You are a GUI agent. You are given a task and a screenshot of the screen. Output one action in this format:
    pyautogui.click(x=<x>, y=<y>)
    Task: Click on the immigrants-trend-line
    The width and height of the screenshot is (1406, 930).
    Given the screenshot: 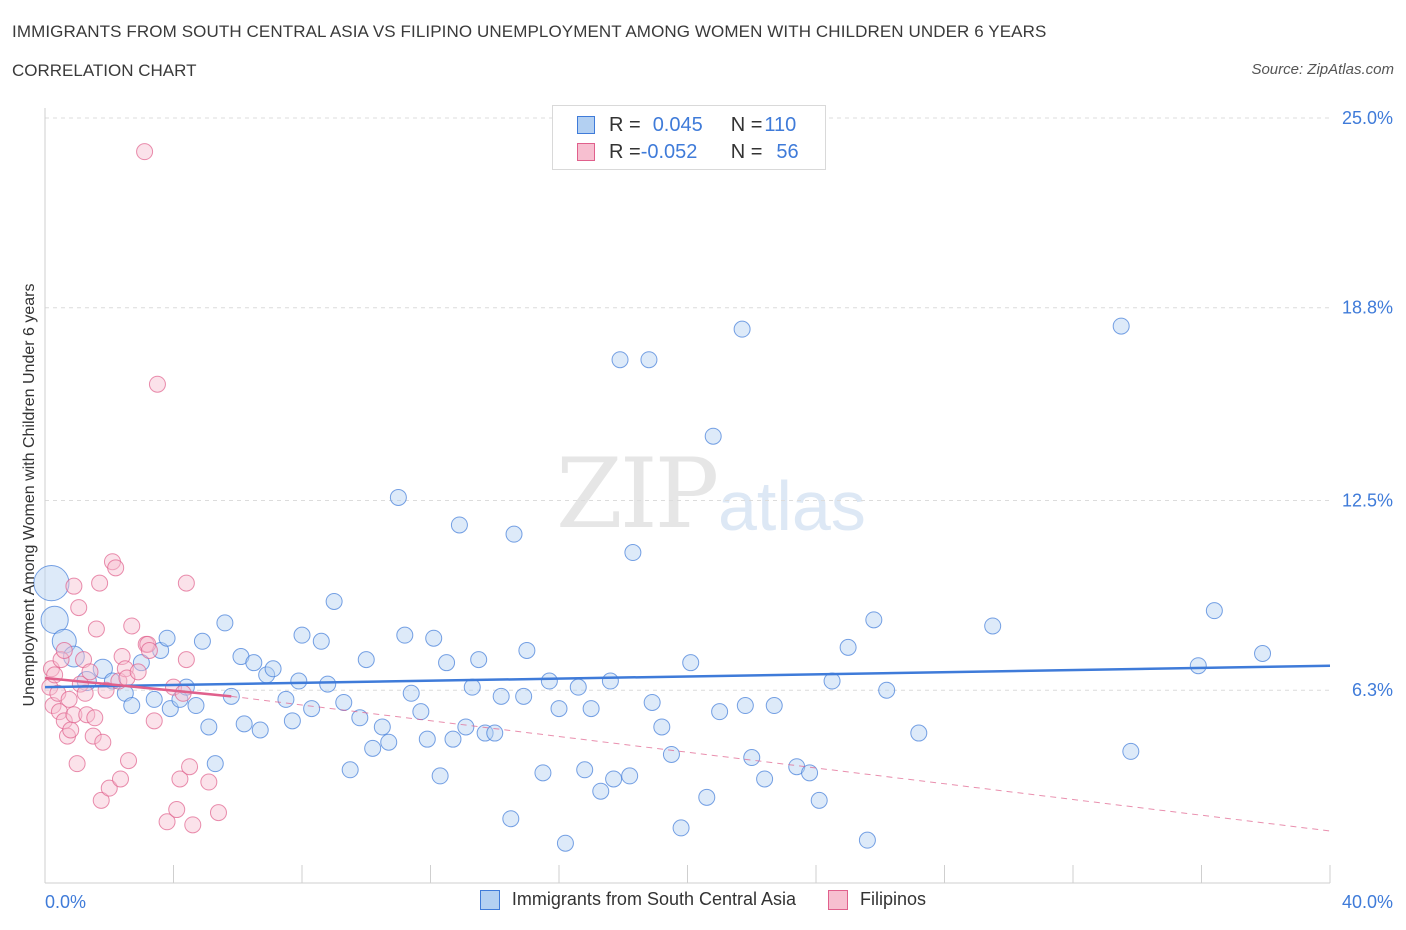 What is the action you would take?
    pyautogui.click(x=687, y=676)
    